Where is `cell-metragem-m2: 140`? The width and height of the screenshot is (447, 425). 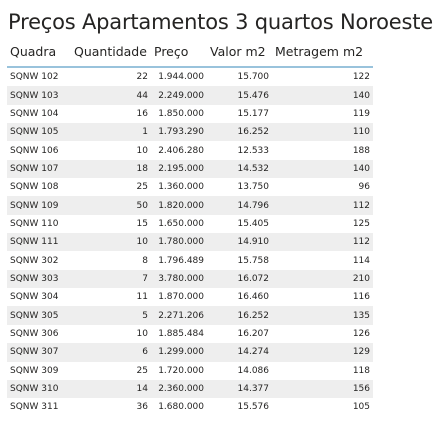
cell-metragem-m2: 140 is located at coordinates (322, 169).